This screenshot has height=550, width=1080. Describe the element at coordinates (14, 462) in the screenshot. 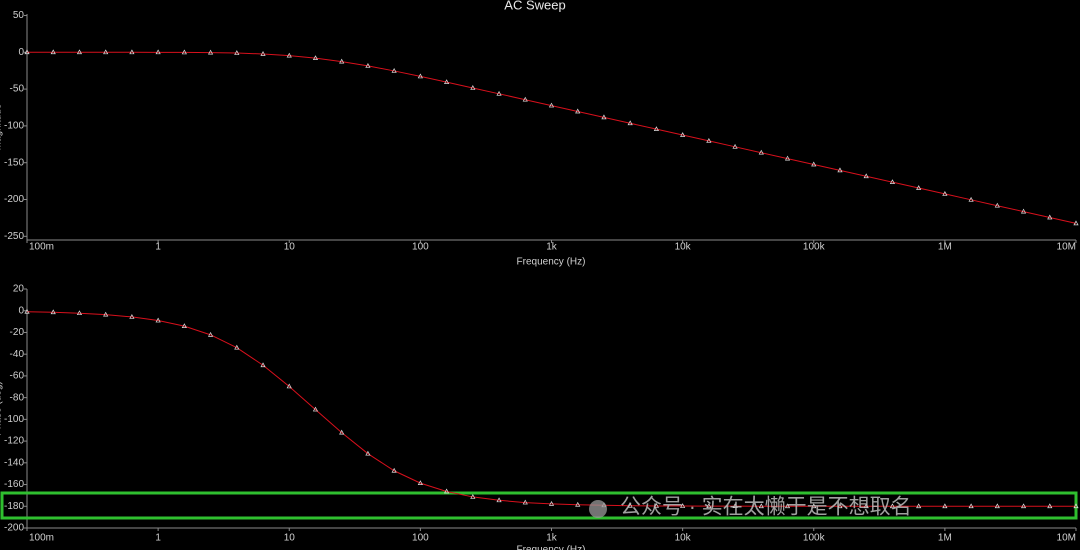

I see `y-tick-label: -140` at that location.